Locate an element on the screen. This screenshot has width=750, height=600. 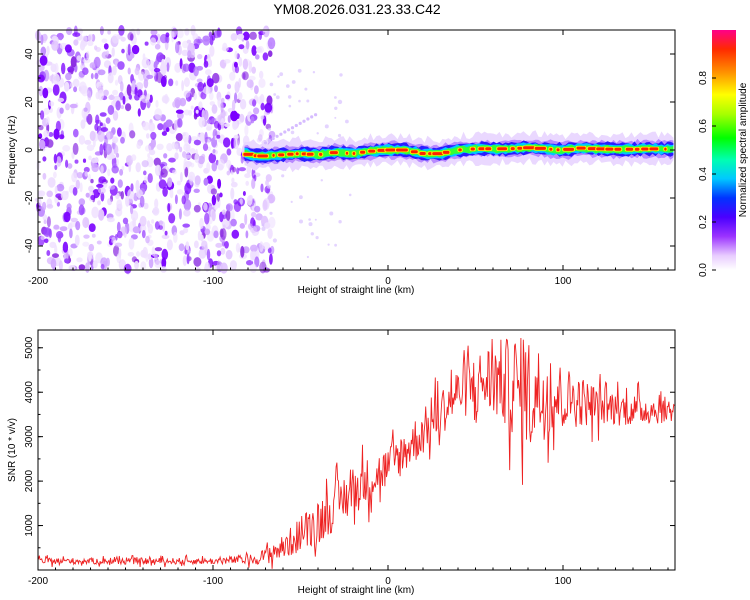
y-tick-label: 1000 is located at coordinates (29, 525).